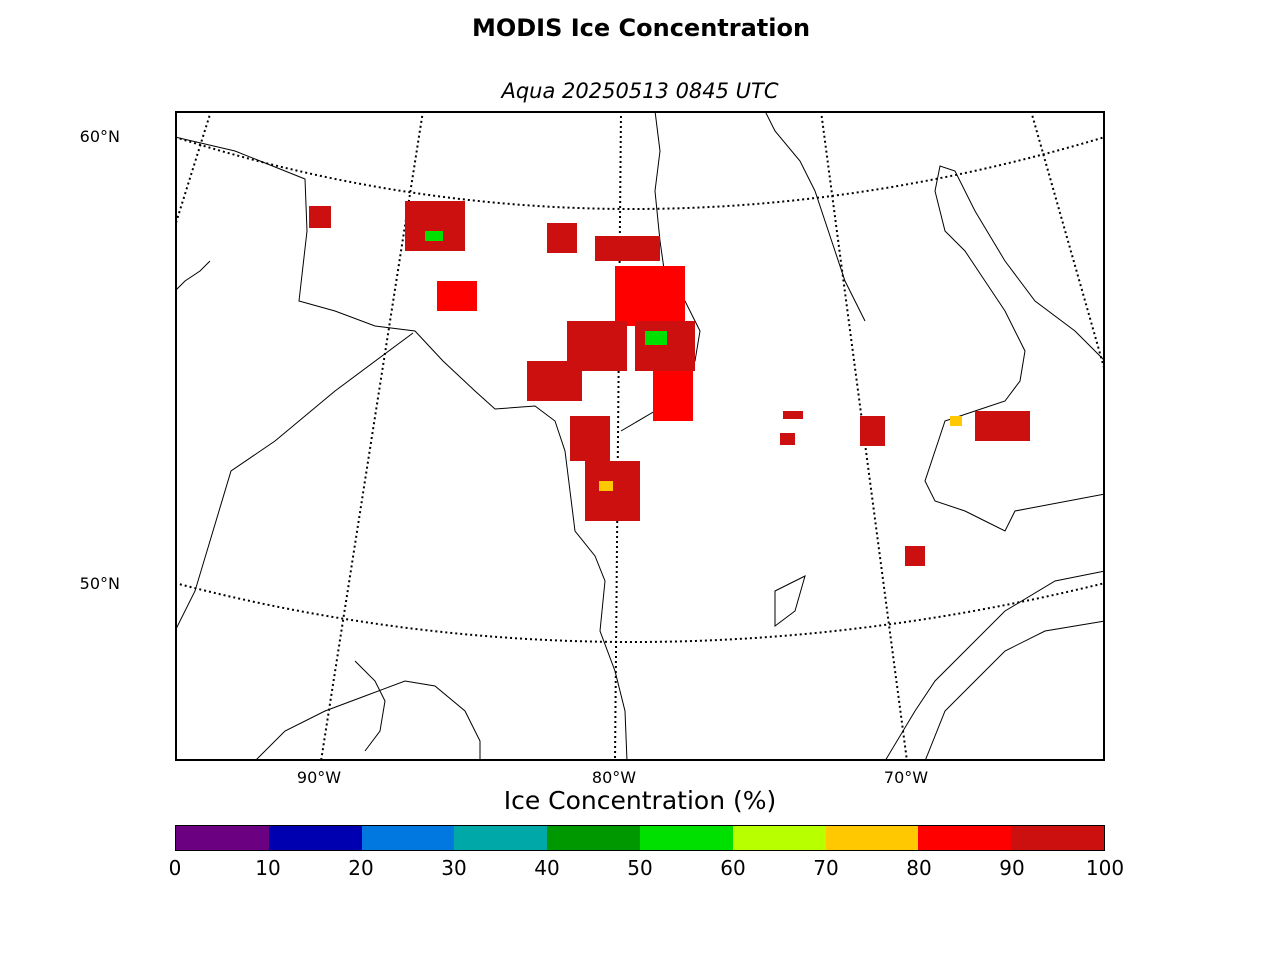  What do you see at coordinates (641, 28) in the screenshot?
I see `figure-title: MODIS Ice Concentration` at bounding box center [641, 28].